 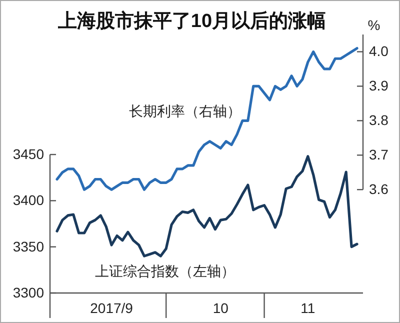 I want to click on y2-tick-label: 3.8, so click(x=379, y=120).